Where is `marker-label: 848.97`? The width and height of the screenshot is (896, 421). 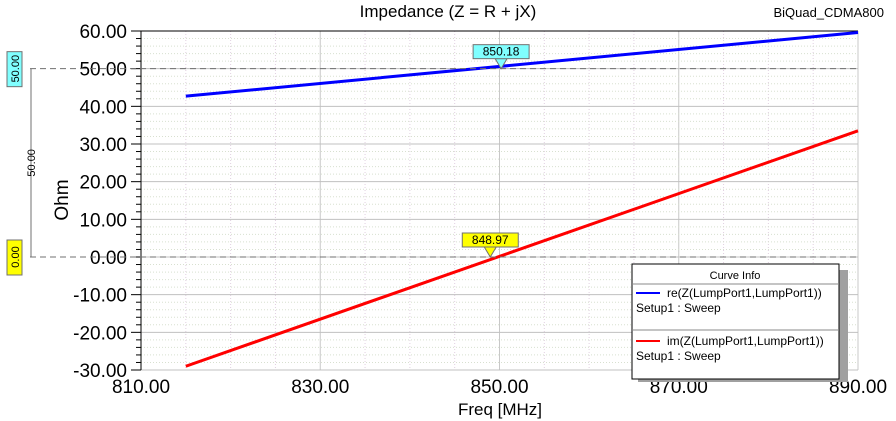 marker-label: 848.97 is located at coordinates (490, 240).